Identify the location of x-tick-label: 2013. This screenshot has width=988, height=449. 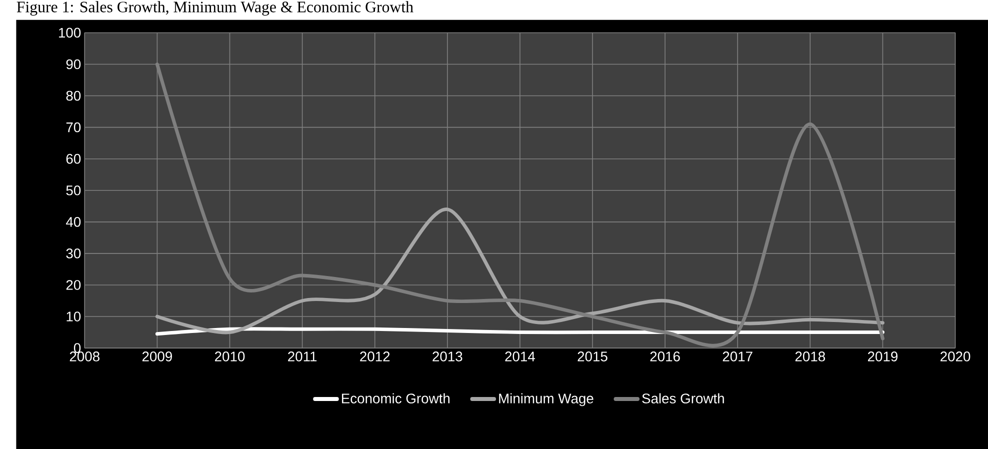
(447, 356).